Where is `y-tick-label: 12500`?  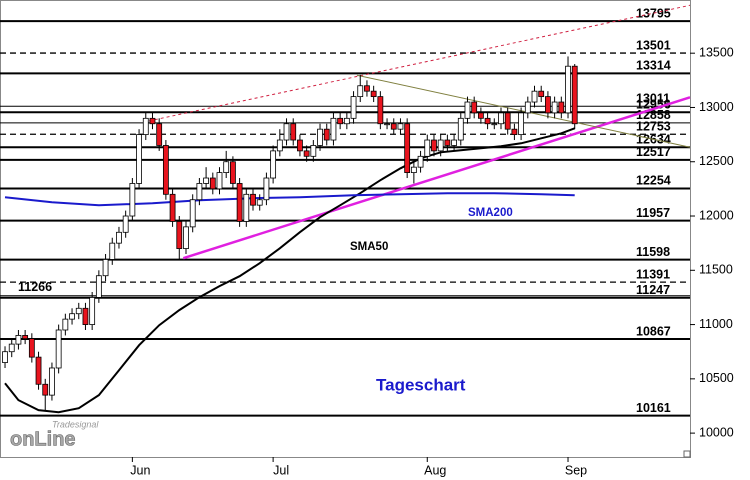 y-tick-label: 12500 is located at coordinates (716, 161).